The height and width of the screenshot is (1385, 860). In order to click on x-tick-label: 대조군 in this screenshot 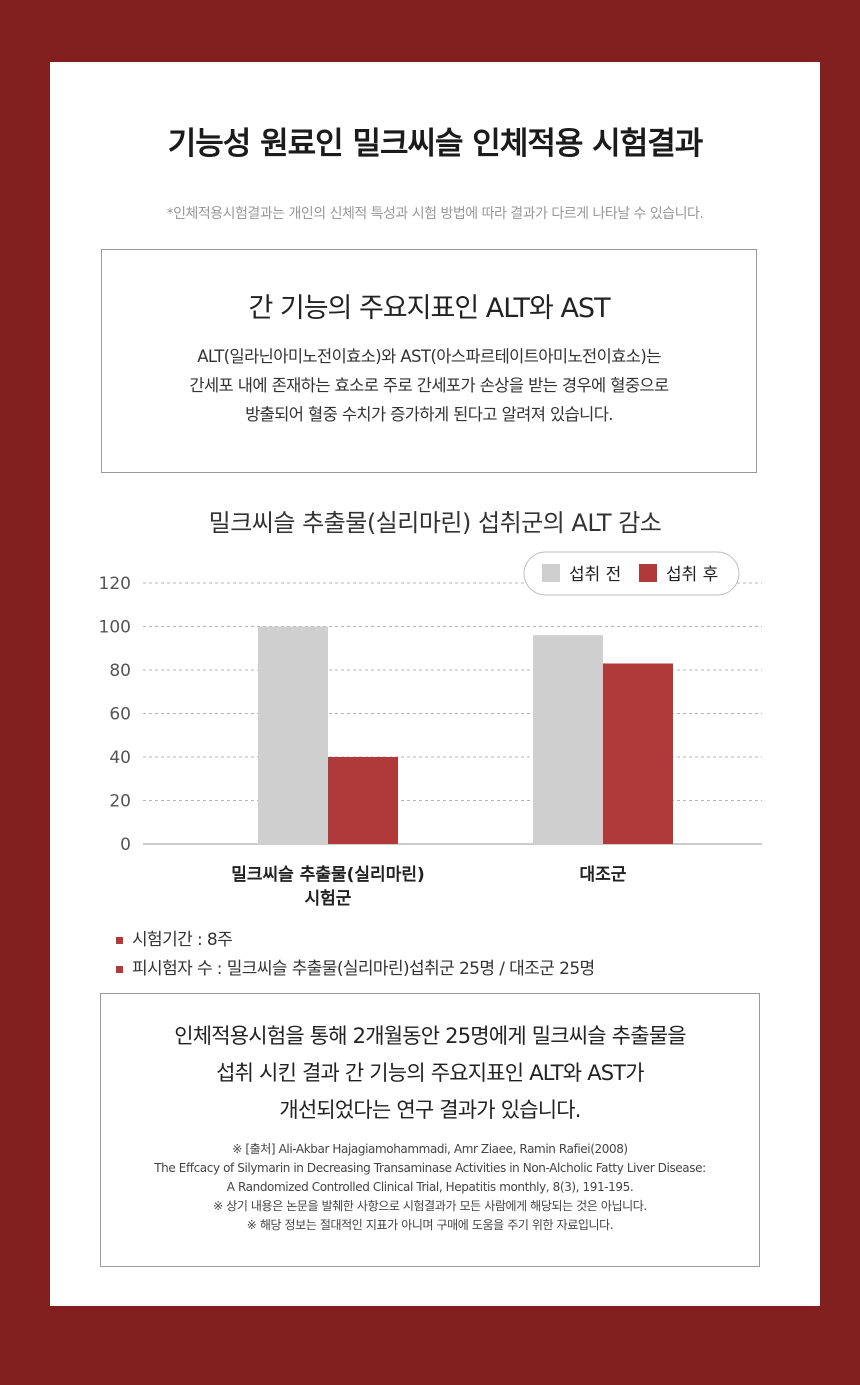, I will do `click(603, 875)`.